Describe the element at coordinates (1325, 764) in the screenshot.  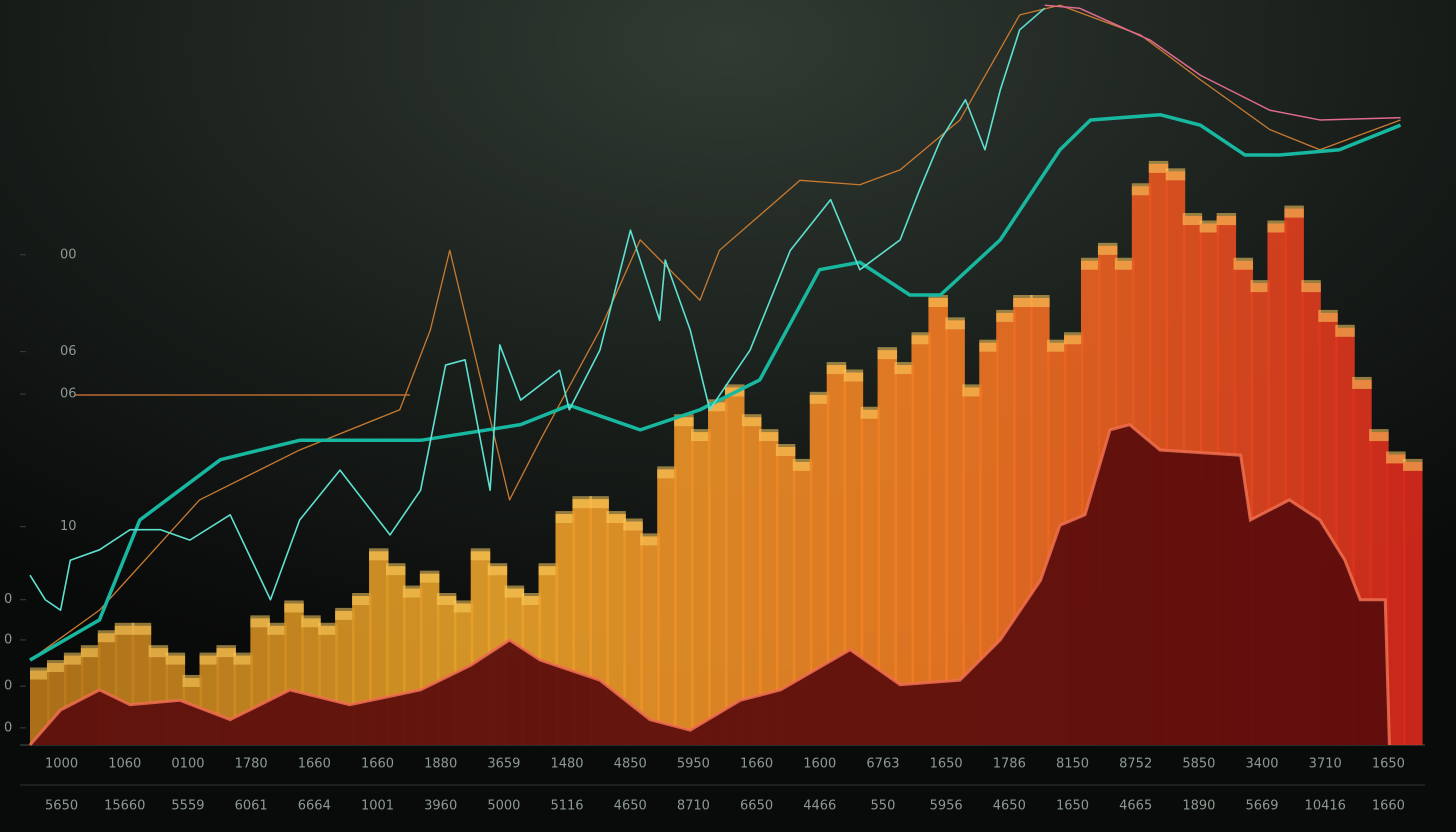
I see `x-tick-label: 3710` at that location.